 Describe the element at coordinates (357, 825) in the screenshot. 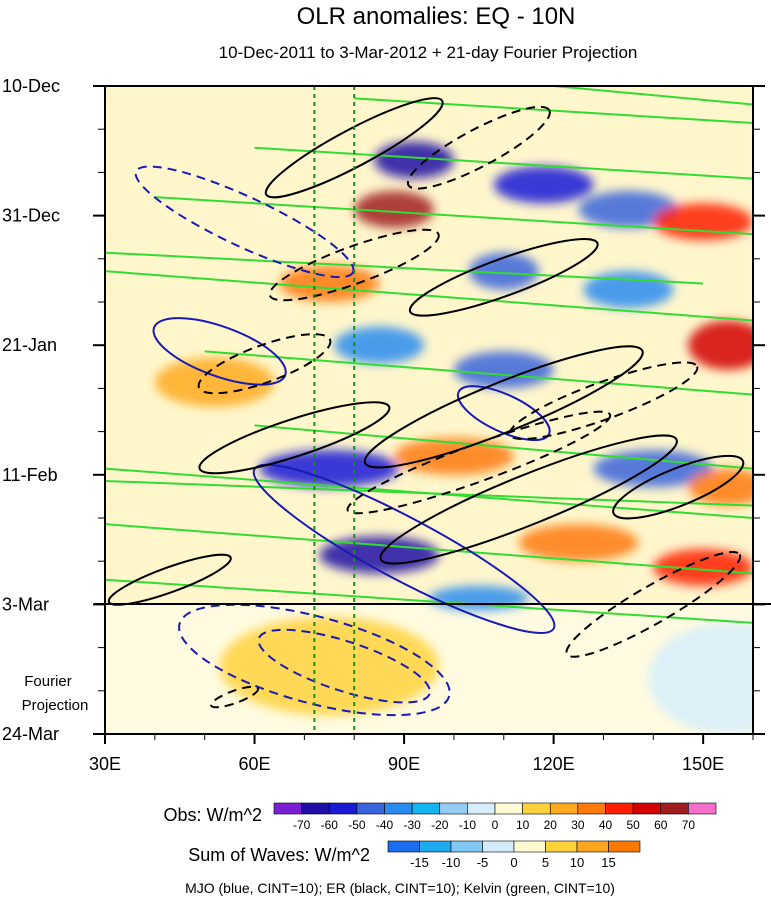

I see `colorbar-tick-label: -50` at that location.